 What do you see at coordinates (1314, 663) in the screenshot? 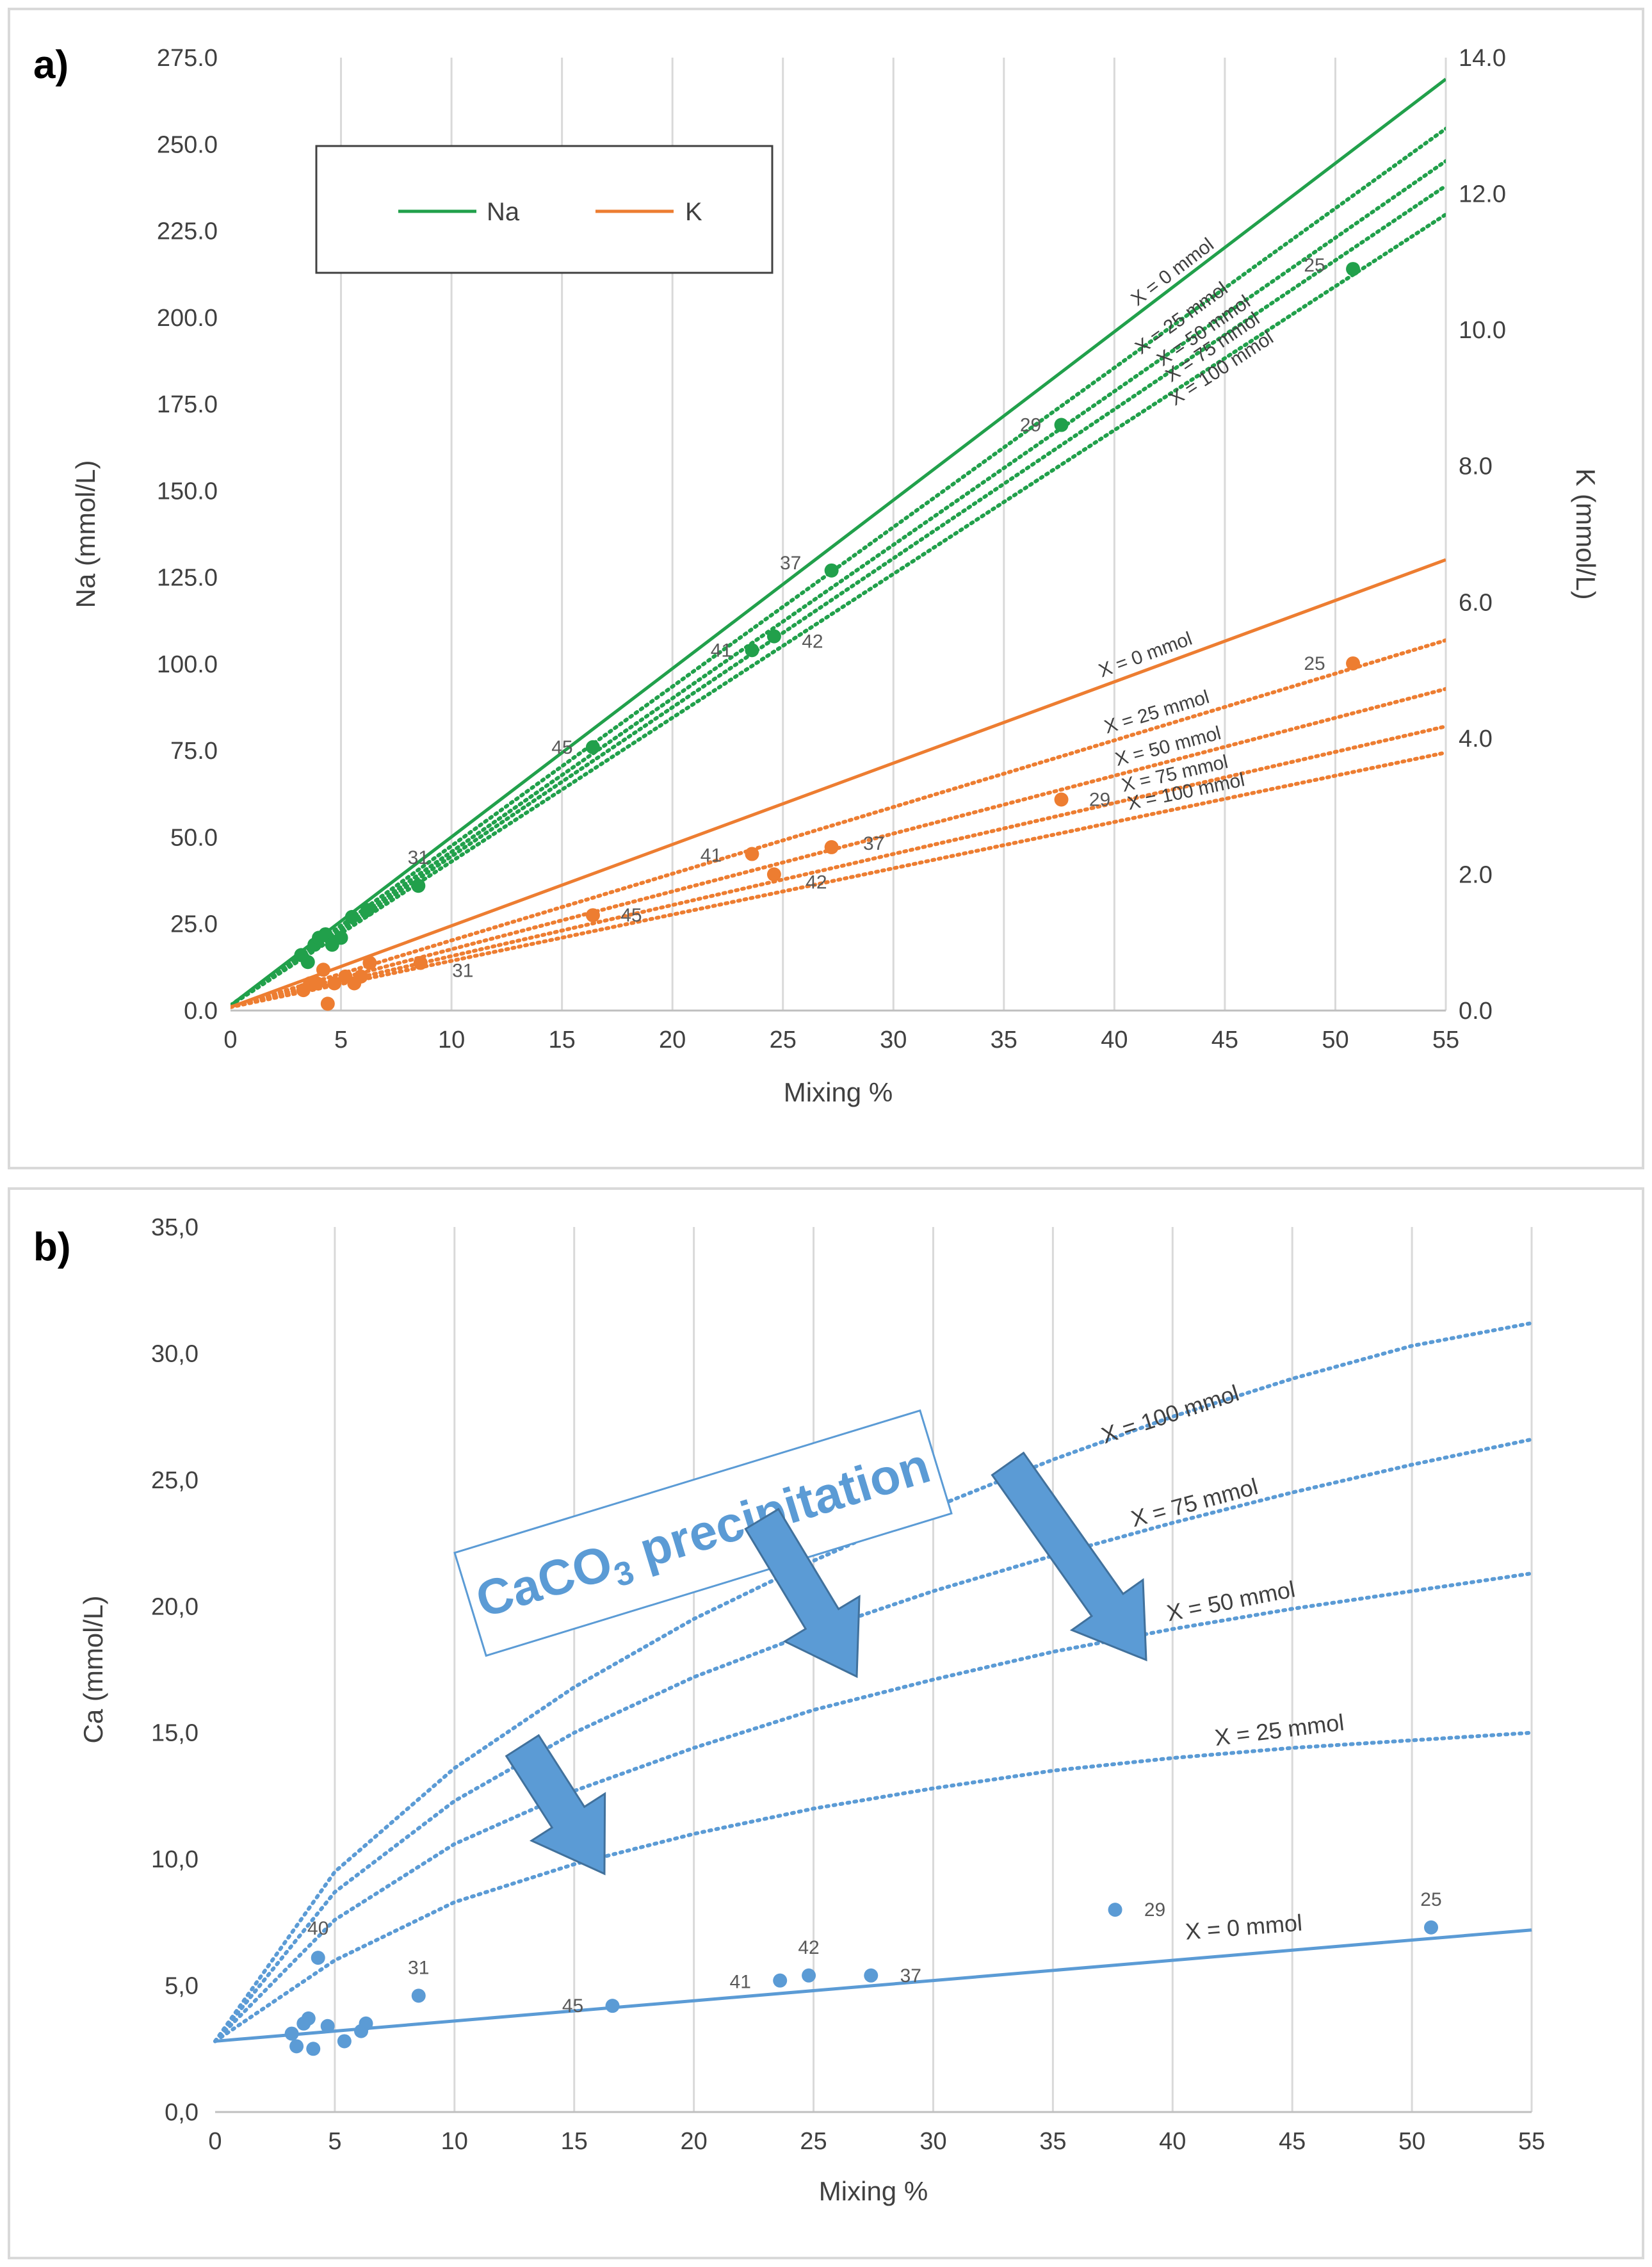
I see `k-point-label: 25` at bounding box center [1314, 663].